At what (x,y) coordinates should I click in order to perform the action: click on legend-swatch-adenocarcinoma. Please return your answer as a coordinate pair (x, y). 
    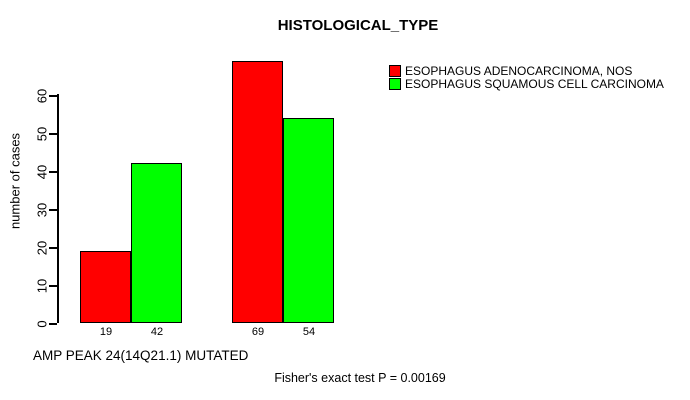
    Looking at the image, I should click on (395, 70).